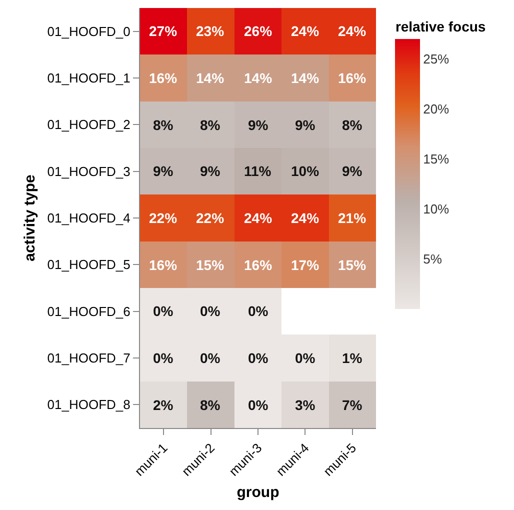 The width and height of the screenshot is (514, 510). What do you see at coordinates (436, 209) in the screenshot?
I see `color-bar-label: 10%` at bounding box center [436, 209].